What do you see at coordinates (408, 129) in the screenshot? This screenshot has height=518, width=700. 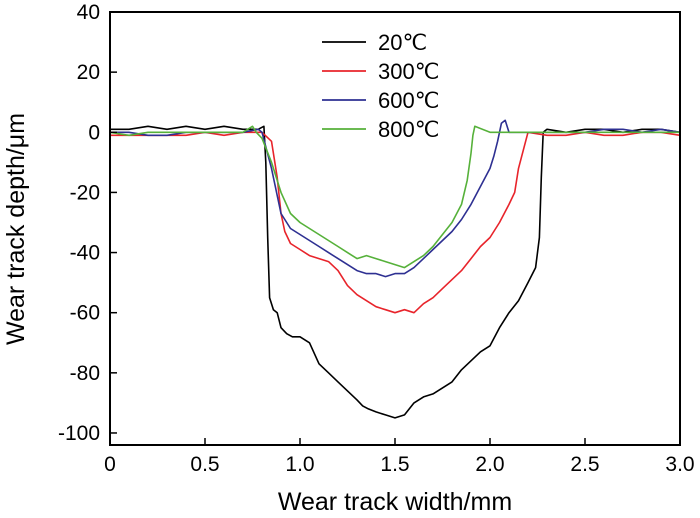 I see `legend-label-4: 800℃` at bounding box center [408, 129].